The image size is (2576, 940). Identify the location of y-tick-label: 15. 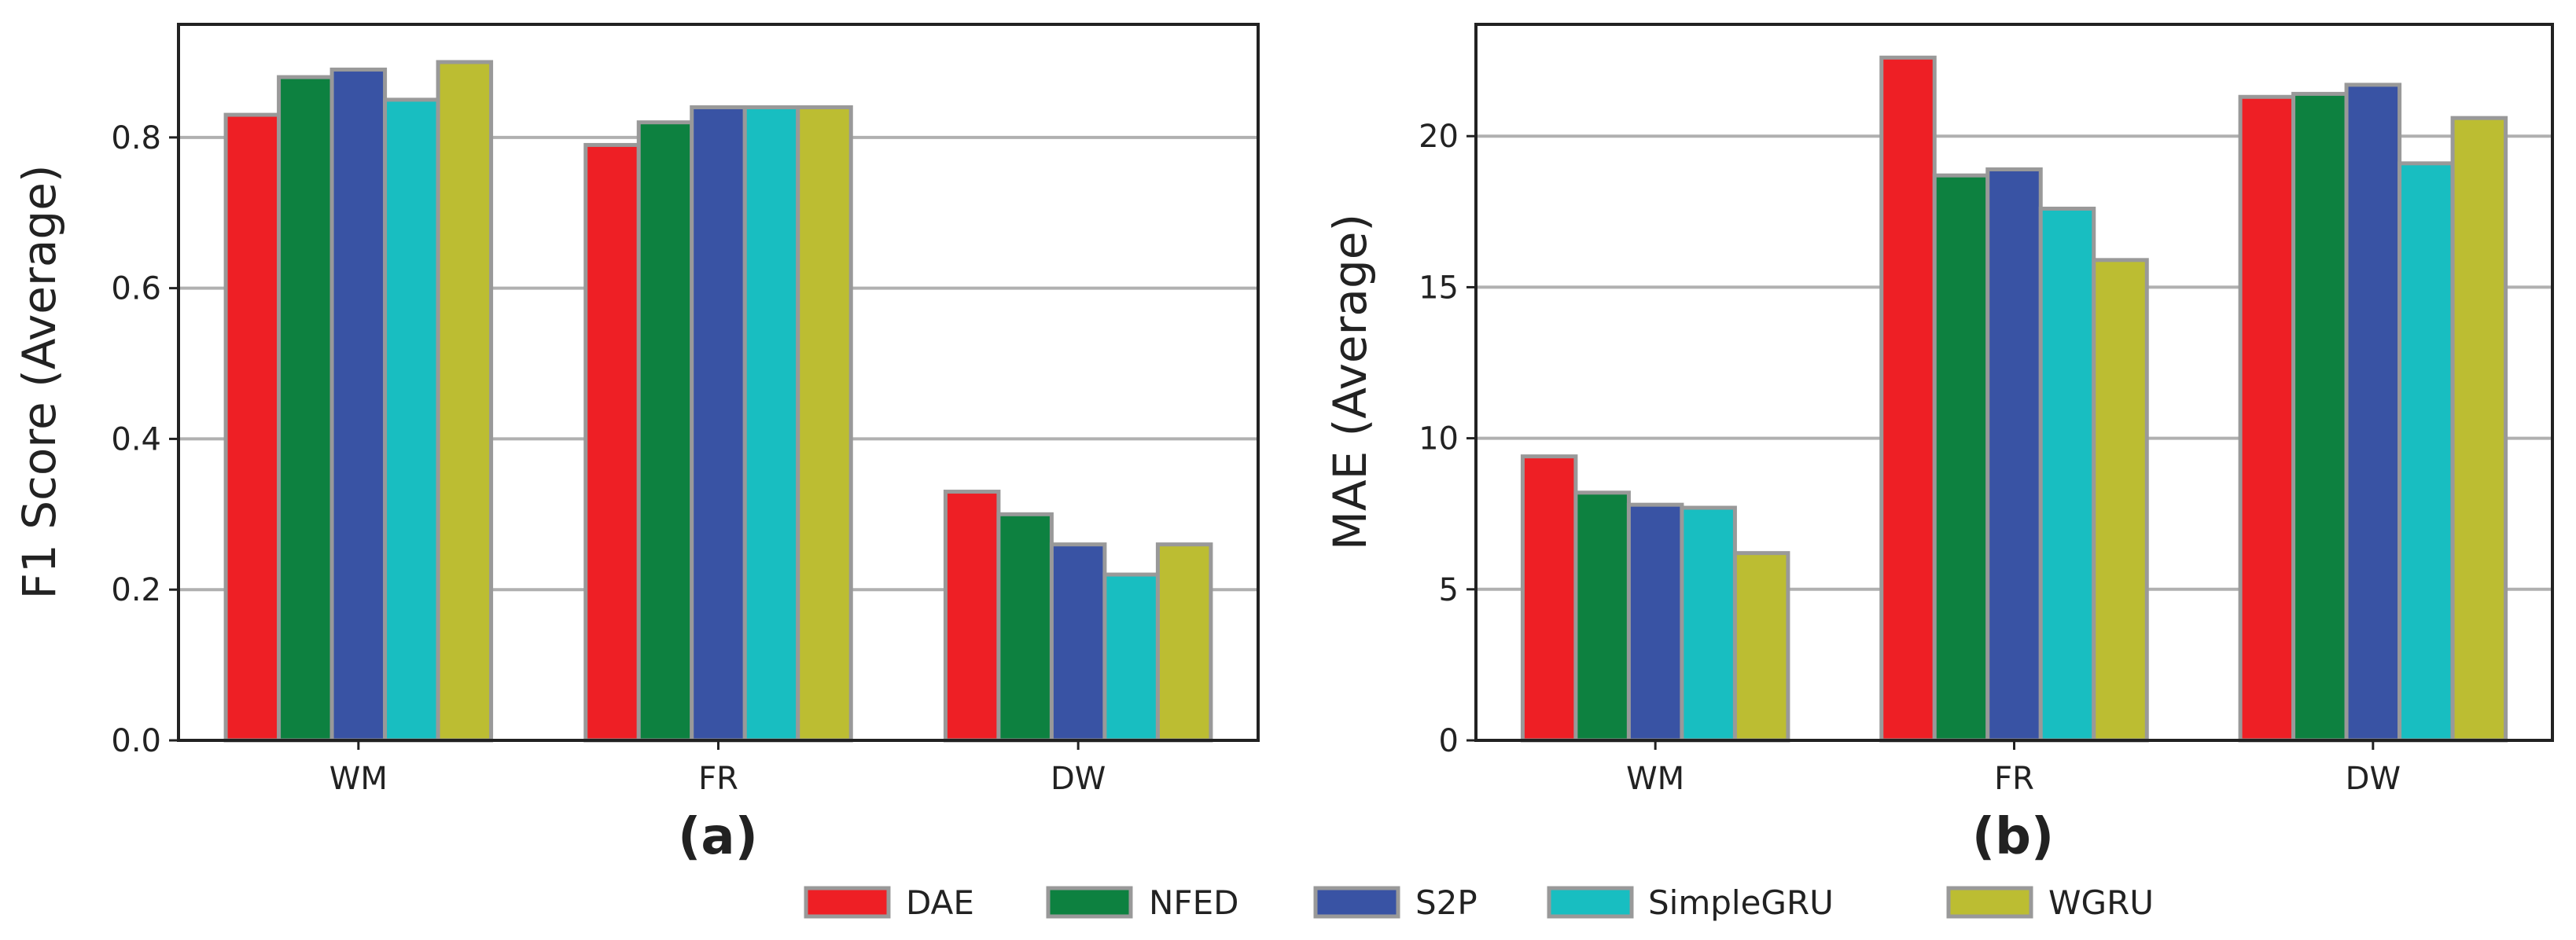
(1439, 288).